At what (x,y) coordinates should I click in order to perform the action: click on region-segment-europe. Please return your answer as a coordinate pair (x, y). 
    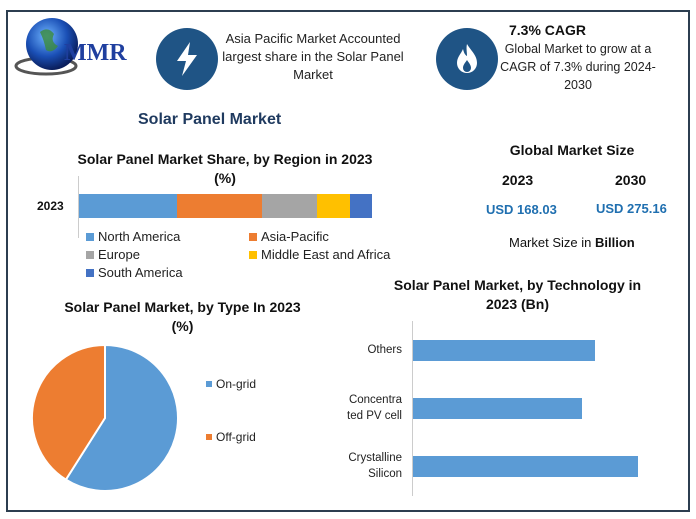
    Looking at the image, I should click on (289, 206).